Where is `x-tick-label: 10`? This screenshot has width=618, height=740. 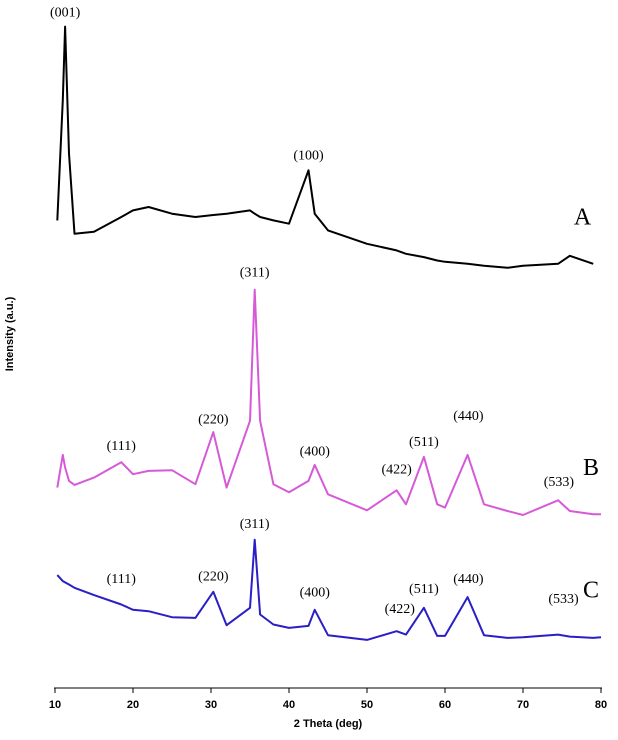
x-tick-label: 10 is located at coordinates (55, 705).